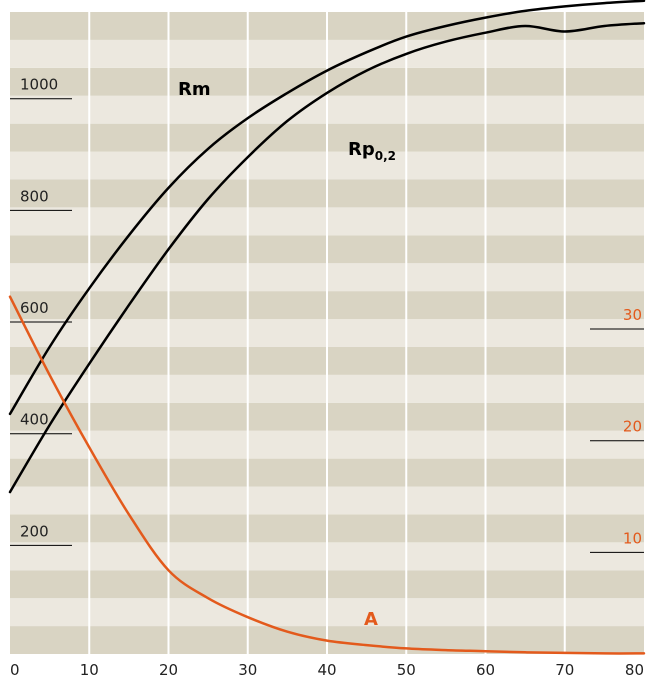  Describe the element at coordinates (564, 670) in the screenshot. I see `xtick-label-70: 70` at that location.